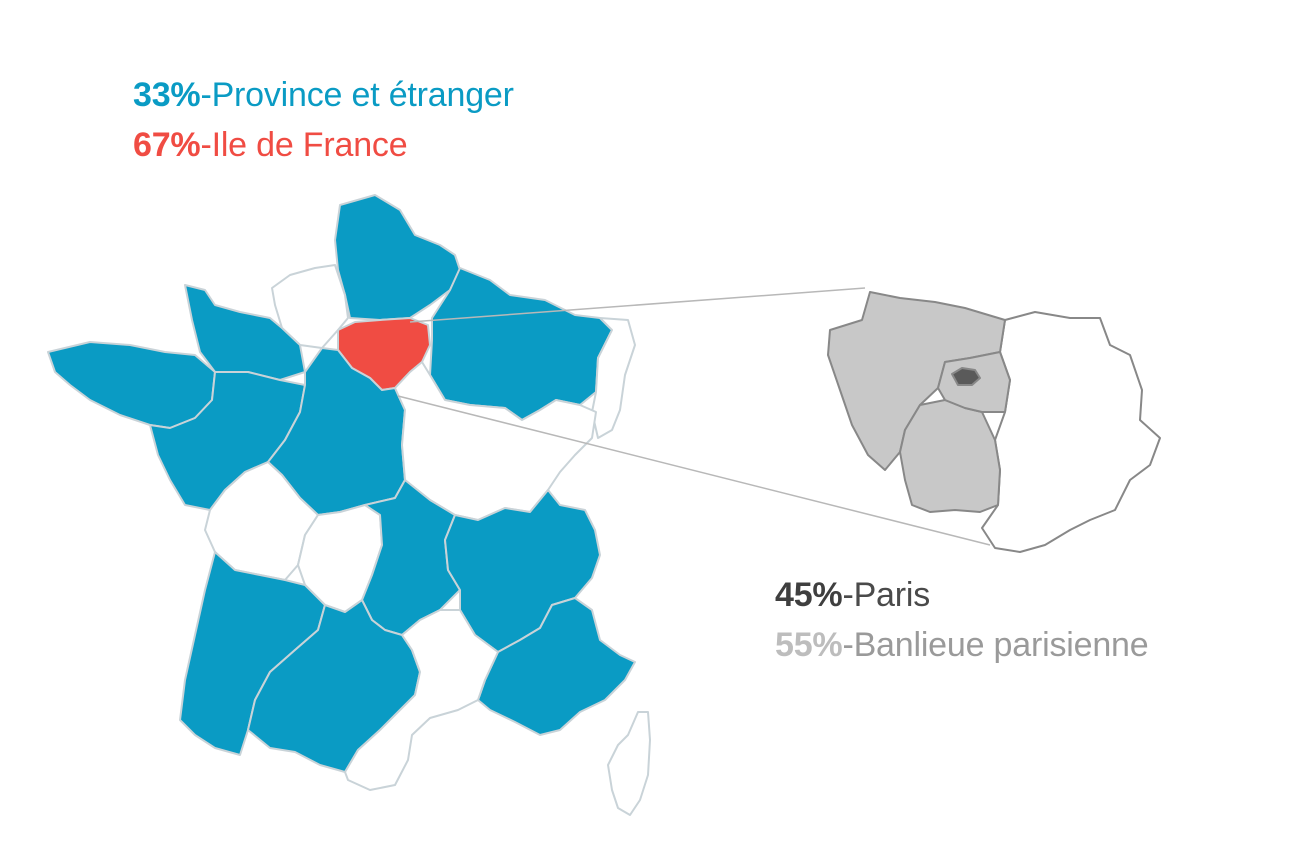 The width and height of the screenshot is (1300, 855). What do you see at coordinates (694, 470) in the screenshot?
I see `connector-bottom` at bounding box center [694, 470].